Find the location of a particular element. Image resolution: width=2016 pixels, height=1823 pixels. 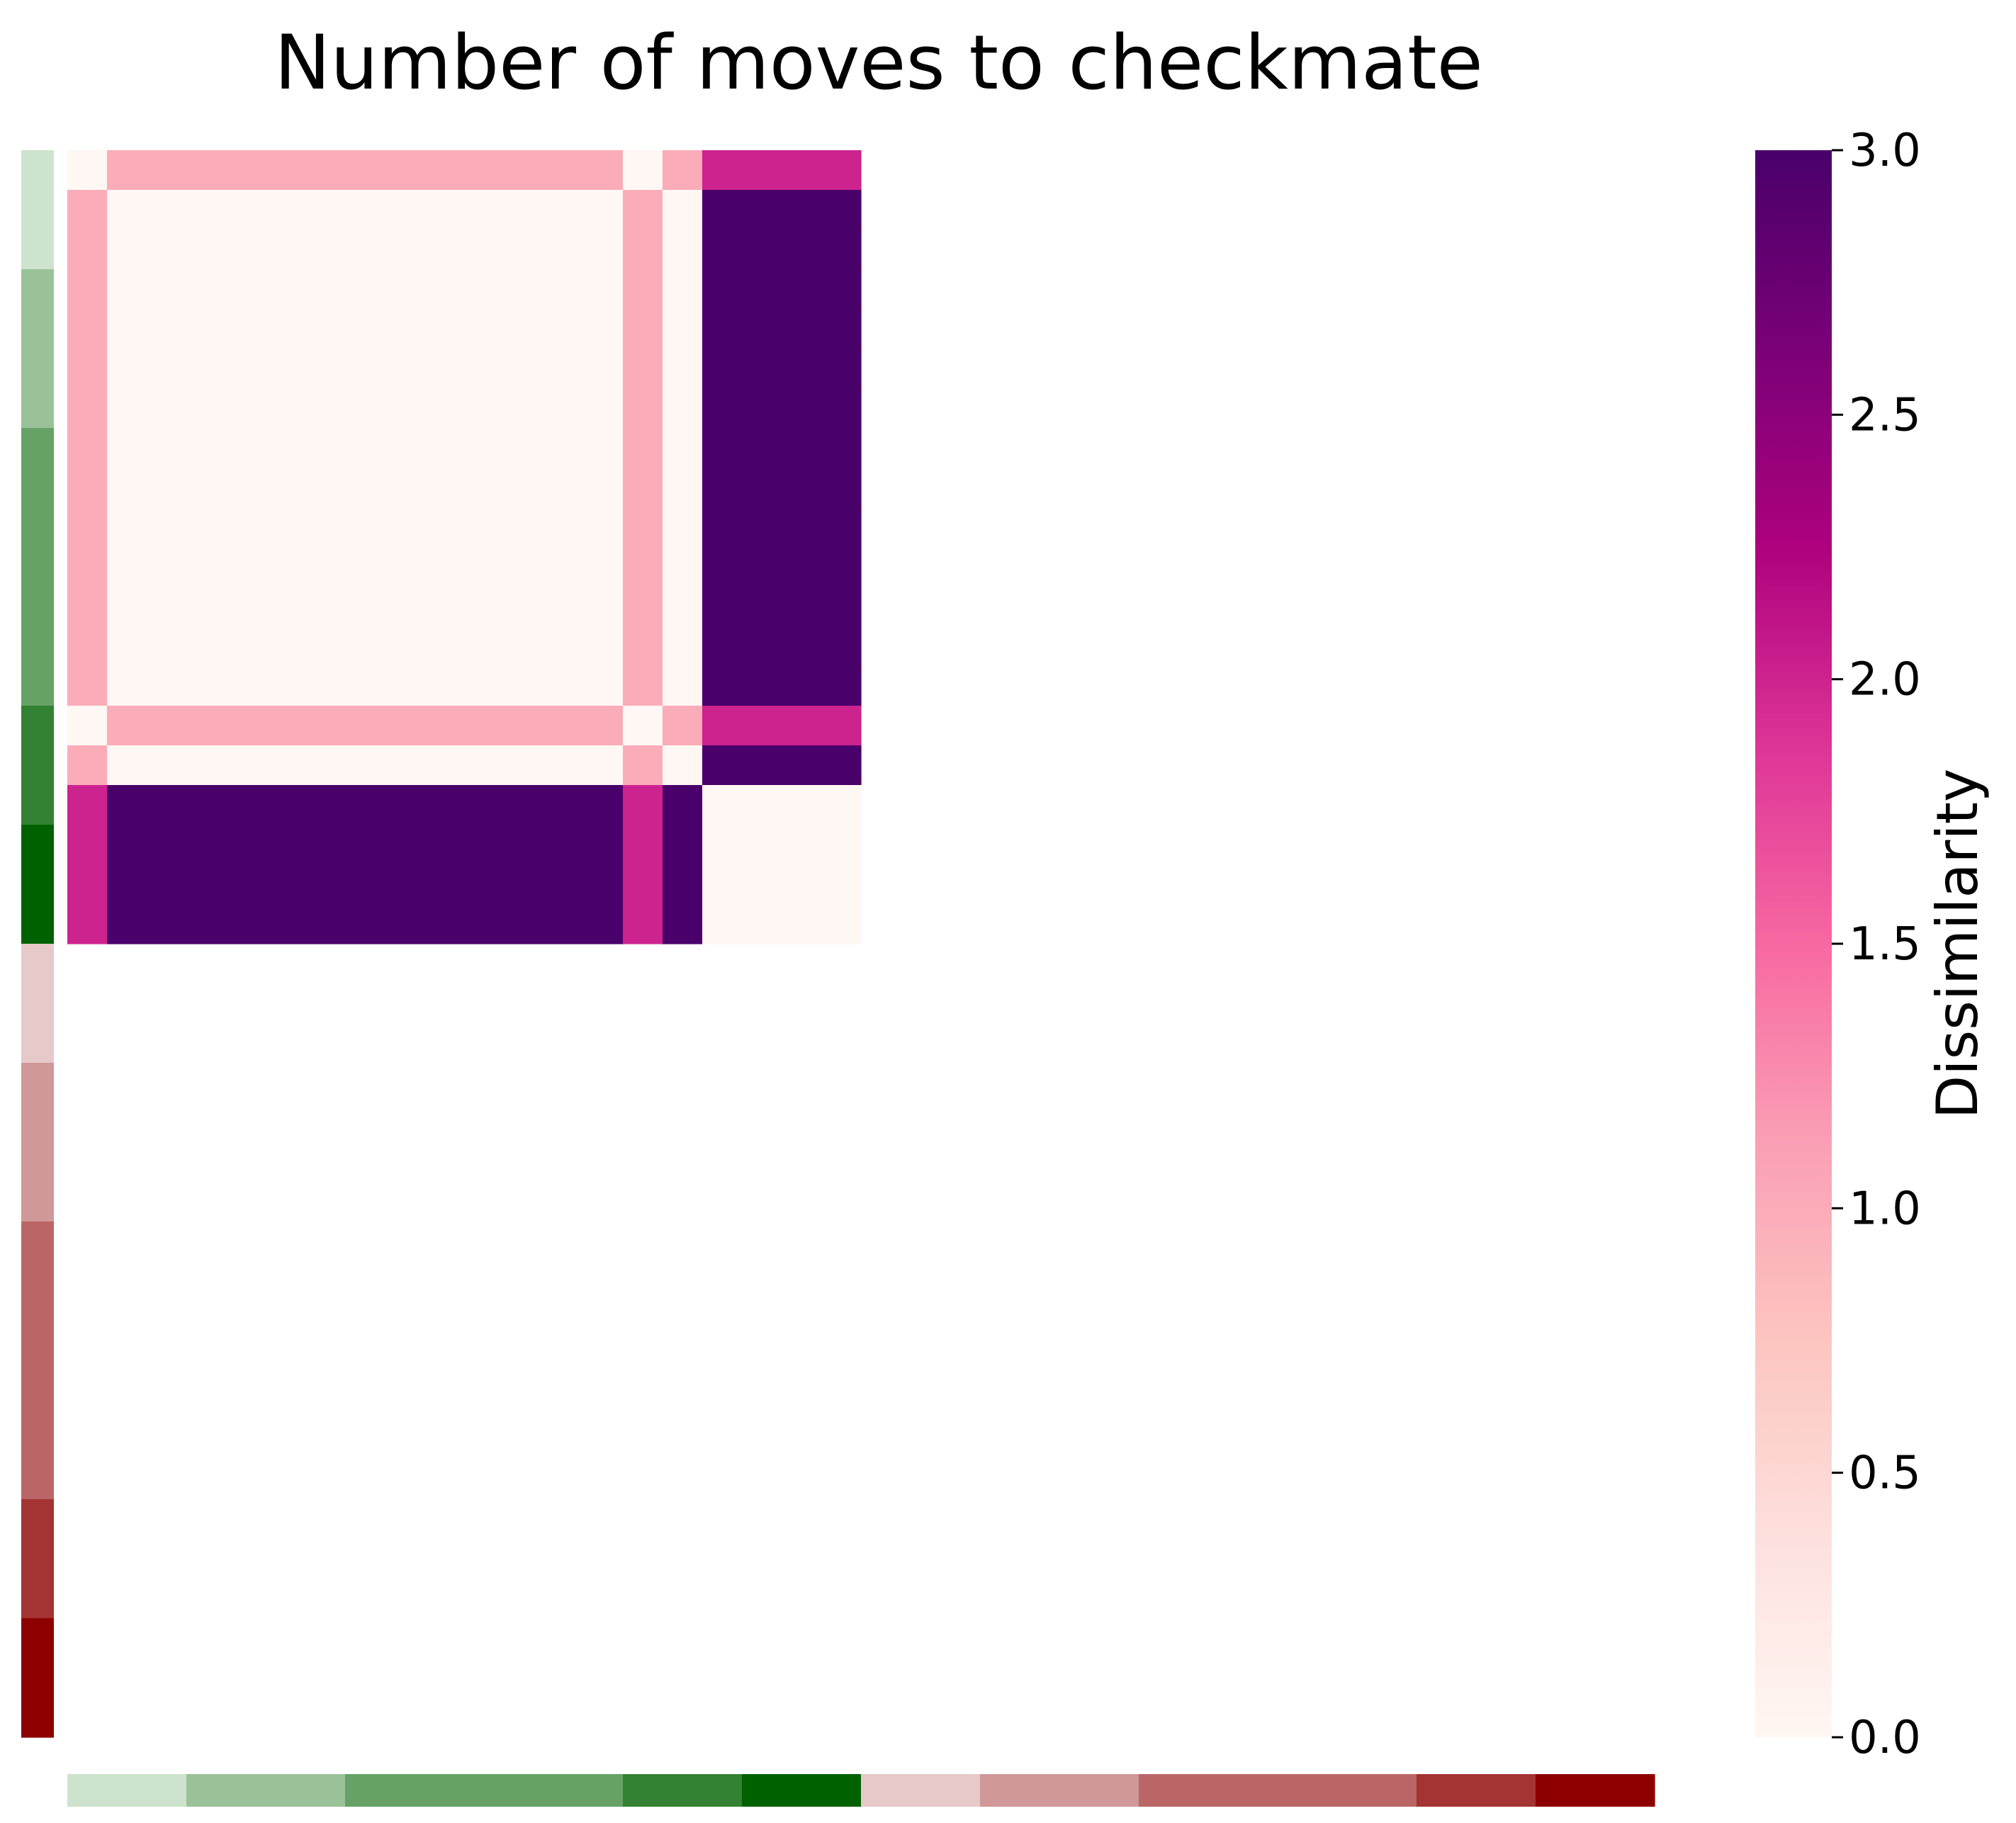

colorbar-tick-label: 0.0 is located at coordinates (1885, 1738).